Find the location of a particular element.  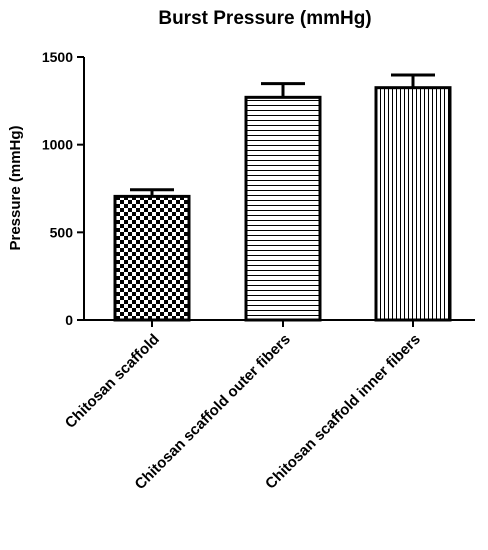

y-tick-label: 500 is located at coordinates (62, 232).